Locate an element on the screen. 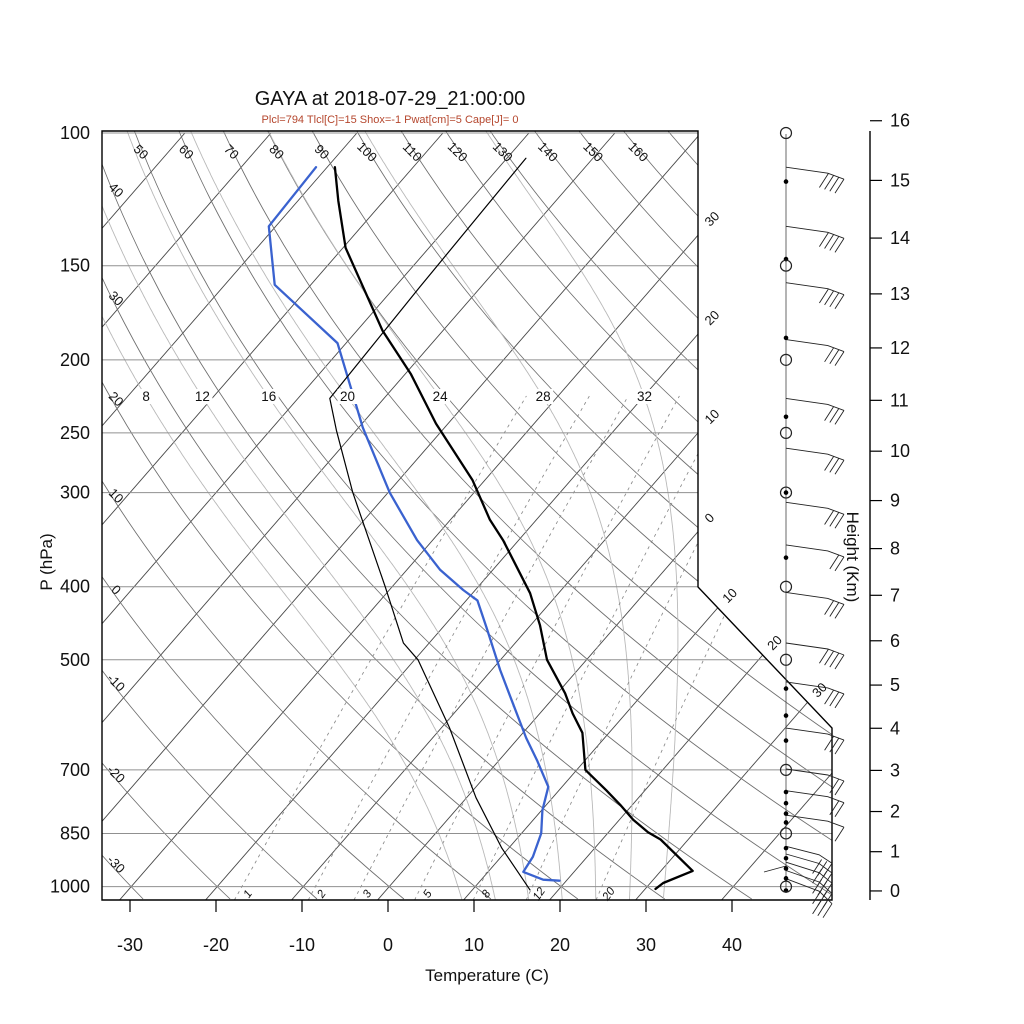 The image size is (1024, 1024). dry-adiabat-label: 120 is located at coordinates (458, 152).